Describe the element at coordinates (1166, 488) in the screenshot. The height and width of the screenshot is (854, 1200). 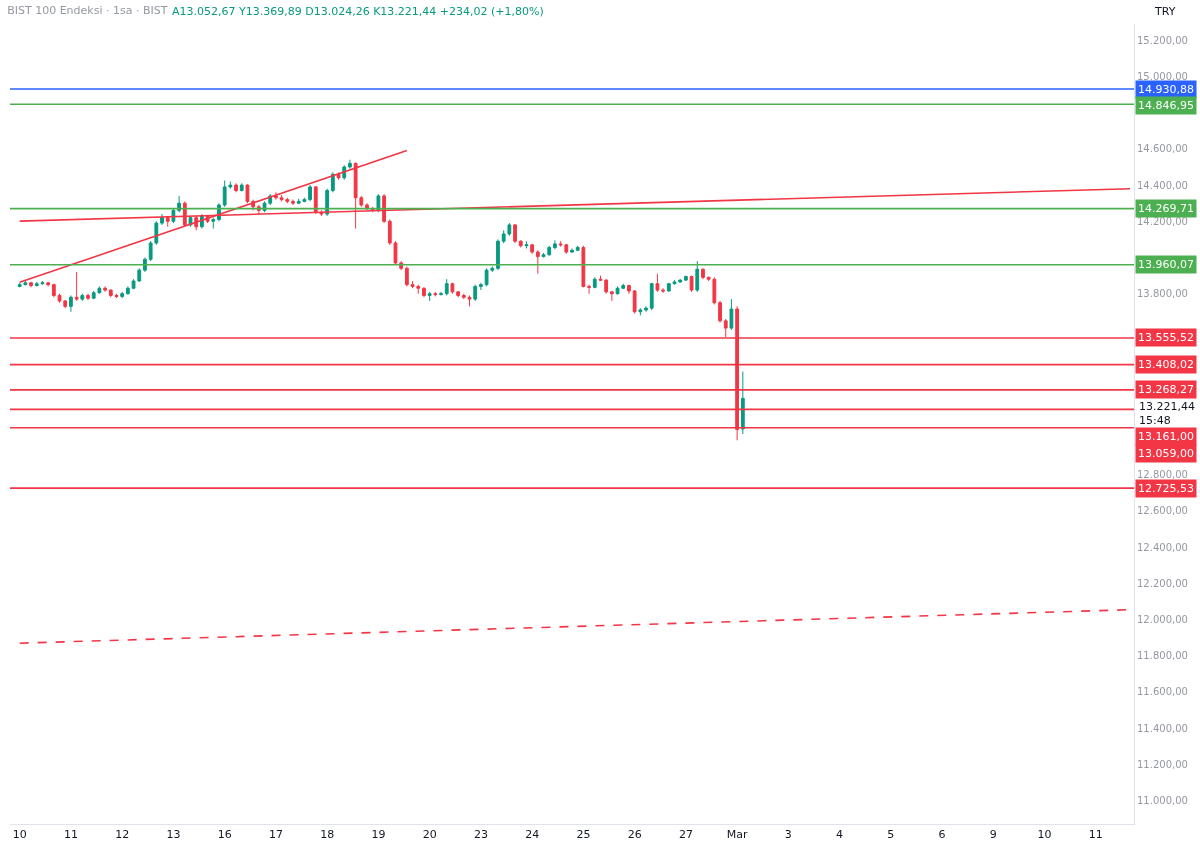
I see `ref-line-label: 12.725,53` at that location.